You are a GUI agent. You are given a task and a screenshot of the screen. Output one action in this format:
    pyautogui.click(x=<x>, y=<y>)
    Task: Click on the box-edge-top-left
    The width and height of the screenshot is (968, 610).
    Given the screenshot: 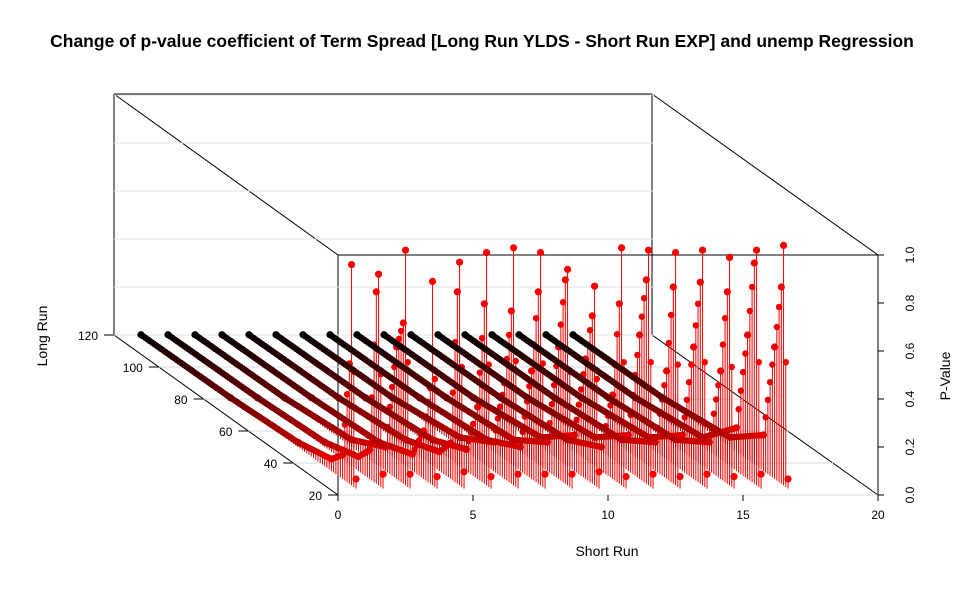 What is the action you would take?
    pyautogui.click(x=226, y=174)
    